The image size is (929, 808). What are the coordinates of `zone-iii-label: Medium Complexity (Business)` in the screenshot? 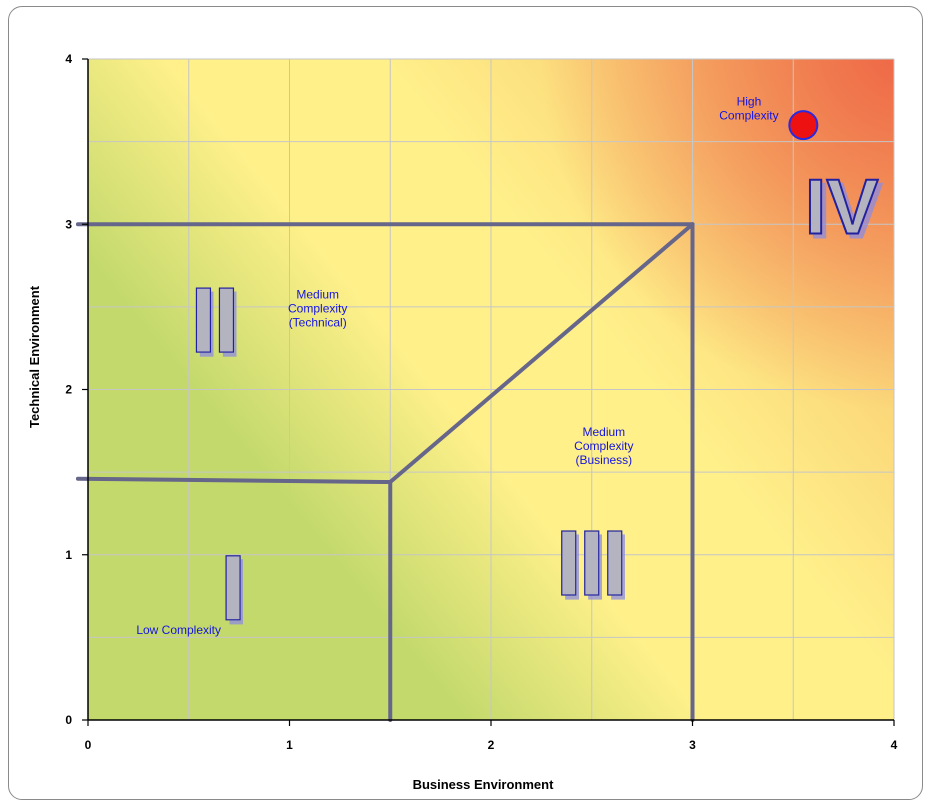 It's located at (603, 446).